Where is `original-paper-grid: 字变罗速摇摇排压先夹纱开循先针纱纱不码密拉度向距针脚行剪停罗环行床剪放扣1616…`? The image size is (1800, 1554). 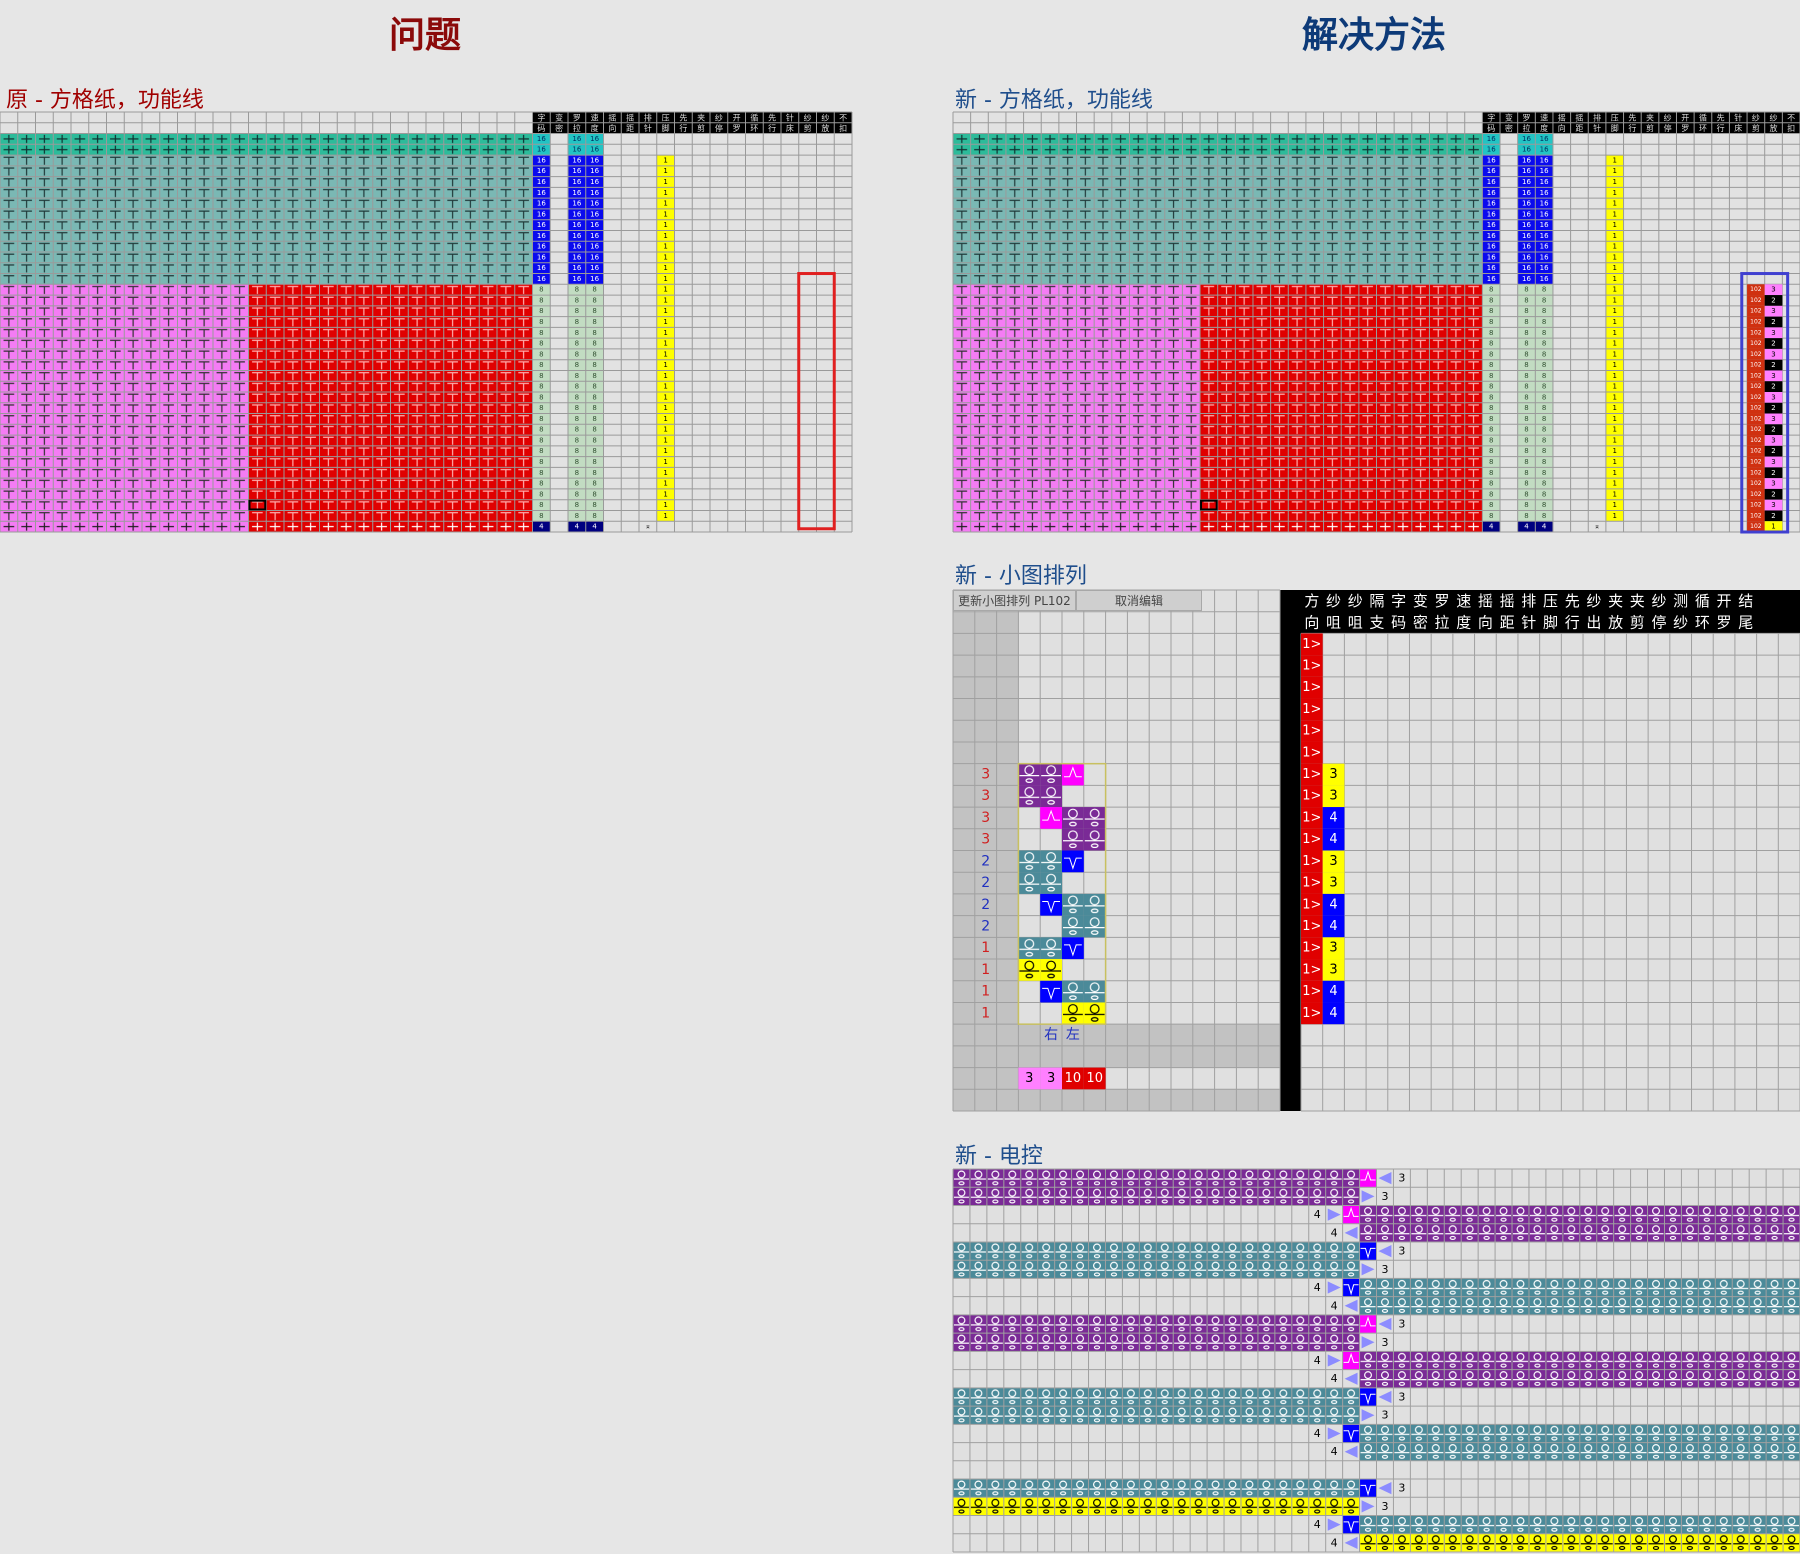
original-paper-grid: 字变罗速摇摇排压先夹纱开循先针纱纱不码密拉度向距针脚行剪停罗环行床剪放扣1616… is located at coordinates (426, 322).